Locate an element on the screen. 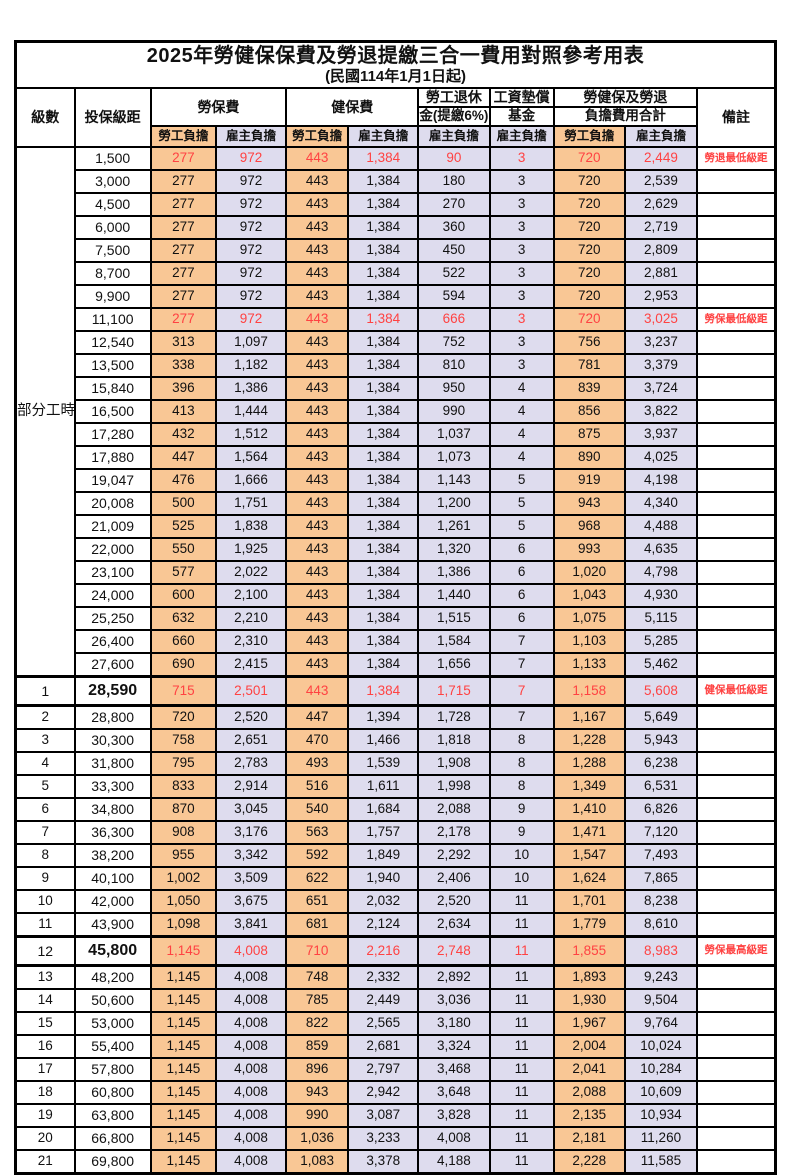 The height and width of the screenshot is (1175, 791). bracket-cell: 30,300 is located at coordinates (112, 740).